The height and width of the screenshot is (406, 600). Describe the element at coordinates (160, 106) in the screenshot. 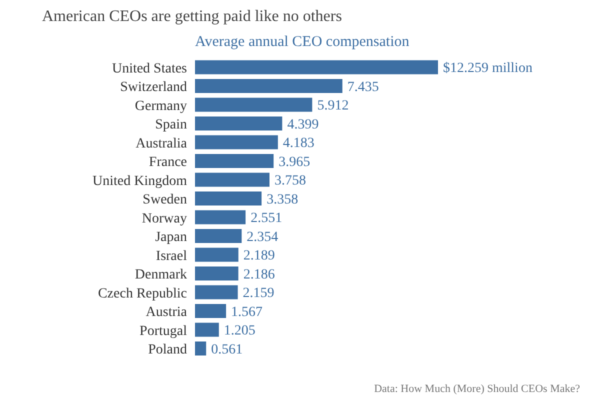

I see `y-tick-label: Germany` at that location.